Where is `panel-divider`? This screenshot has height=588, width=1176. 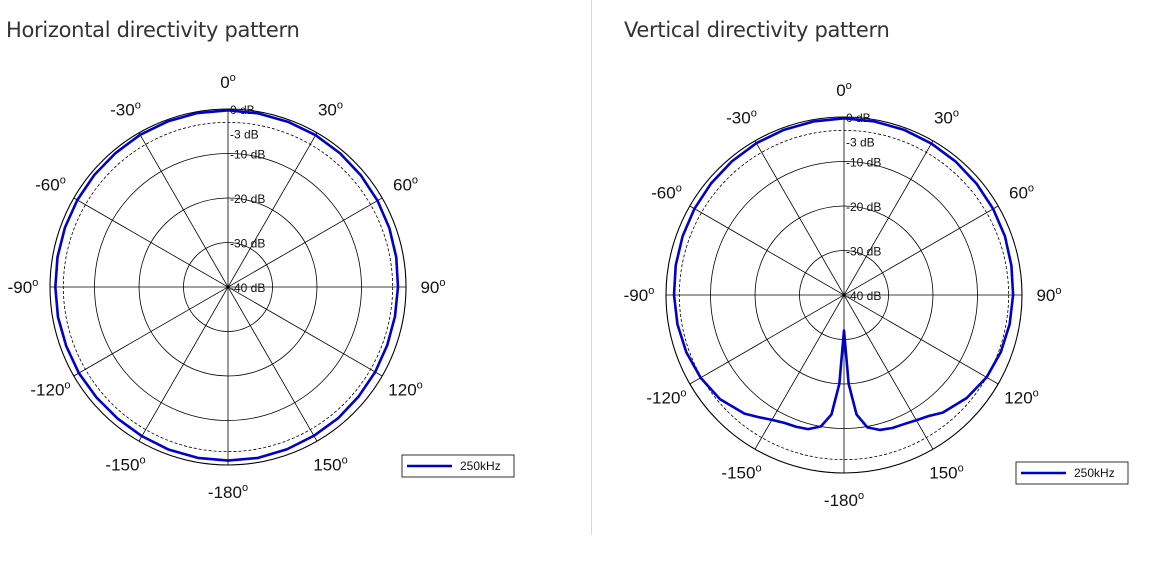 panel-divider is located at coordinates (591, 267).